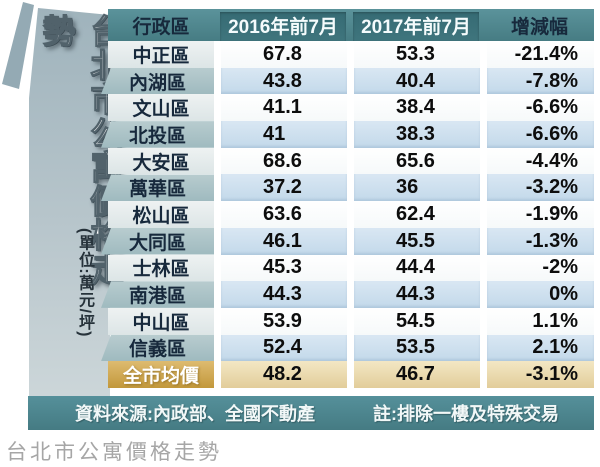 This screenshot has height=467, width=600. What do you see at coordinates (157, 81) in the screenshot?
I see `district-cell: 內湖區` at bounding box center [157, 81].